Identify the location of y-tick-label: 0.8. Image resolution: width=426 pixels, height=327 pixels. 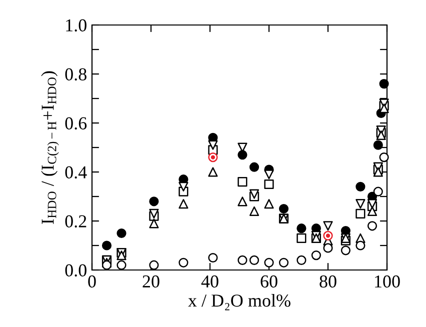
(75, 74).